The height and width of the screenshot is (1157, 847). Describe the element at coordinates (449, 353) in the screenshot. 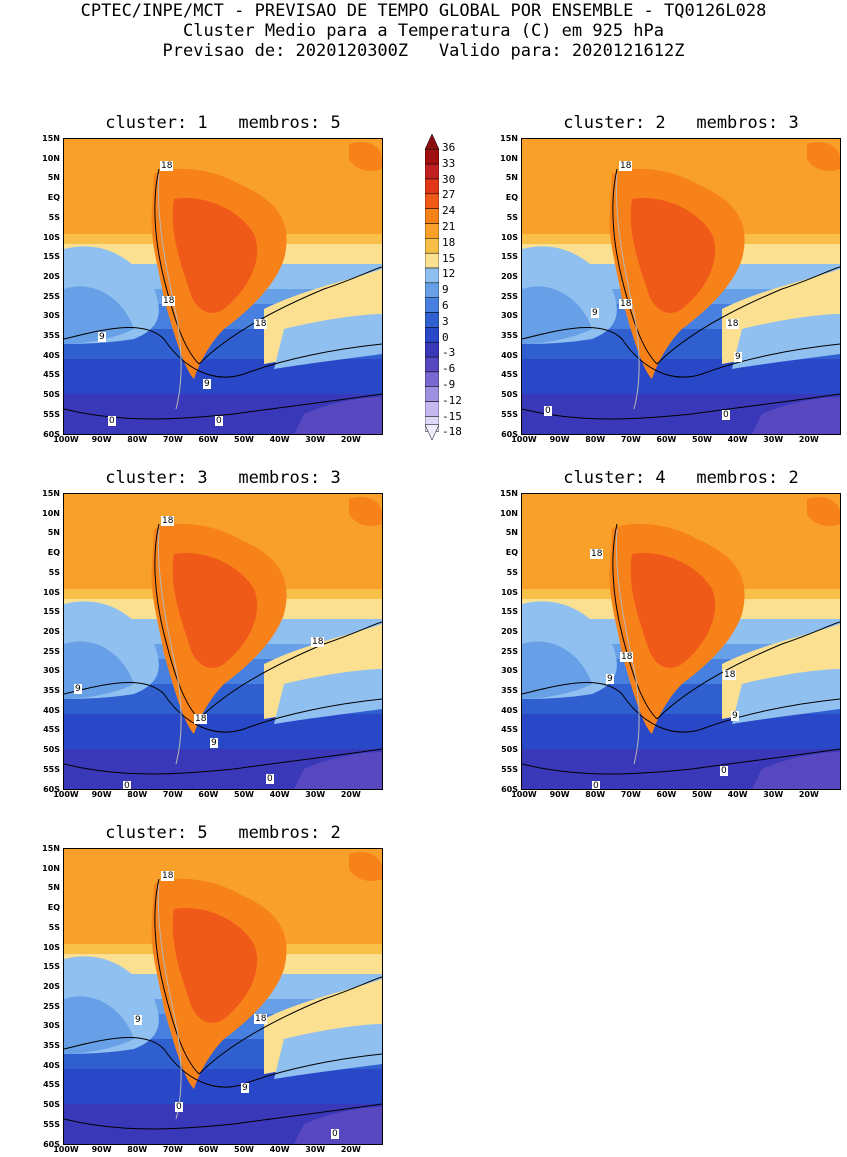

I see `colorbar-label: -3` at that location.